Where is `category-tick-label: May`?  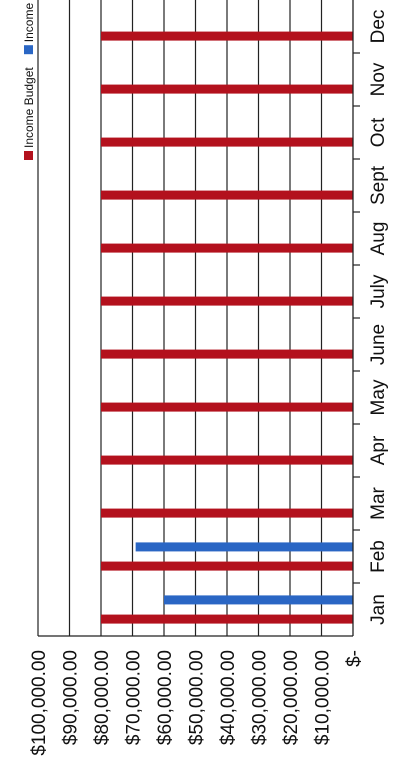 category-tick-label: May is located at coordinates (378, 397).